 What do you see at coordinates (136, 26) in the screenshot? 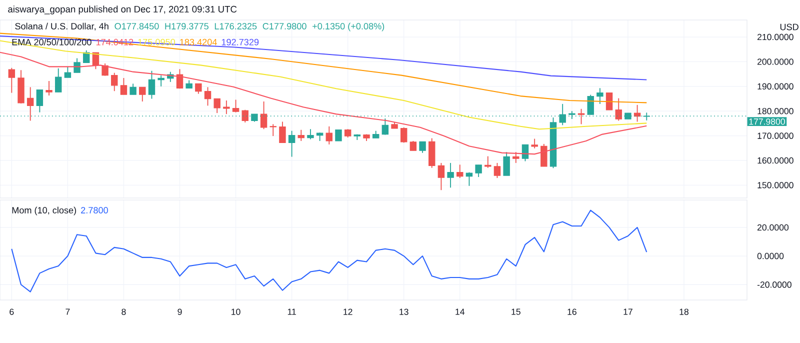
I see `annotation: O177.8450` at bounding box center [136, 26].